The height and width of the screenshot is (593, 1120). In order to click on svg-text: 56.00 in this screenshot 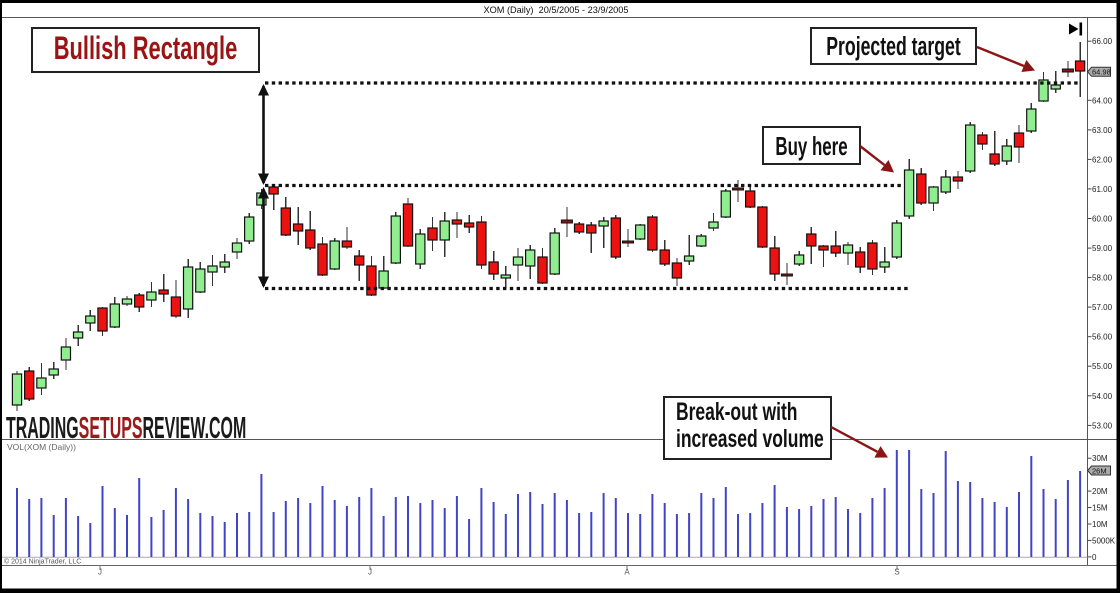, I will do `click(1102, 337)`.